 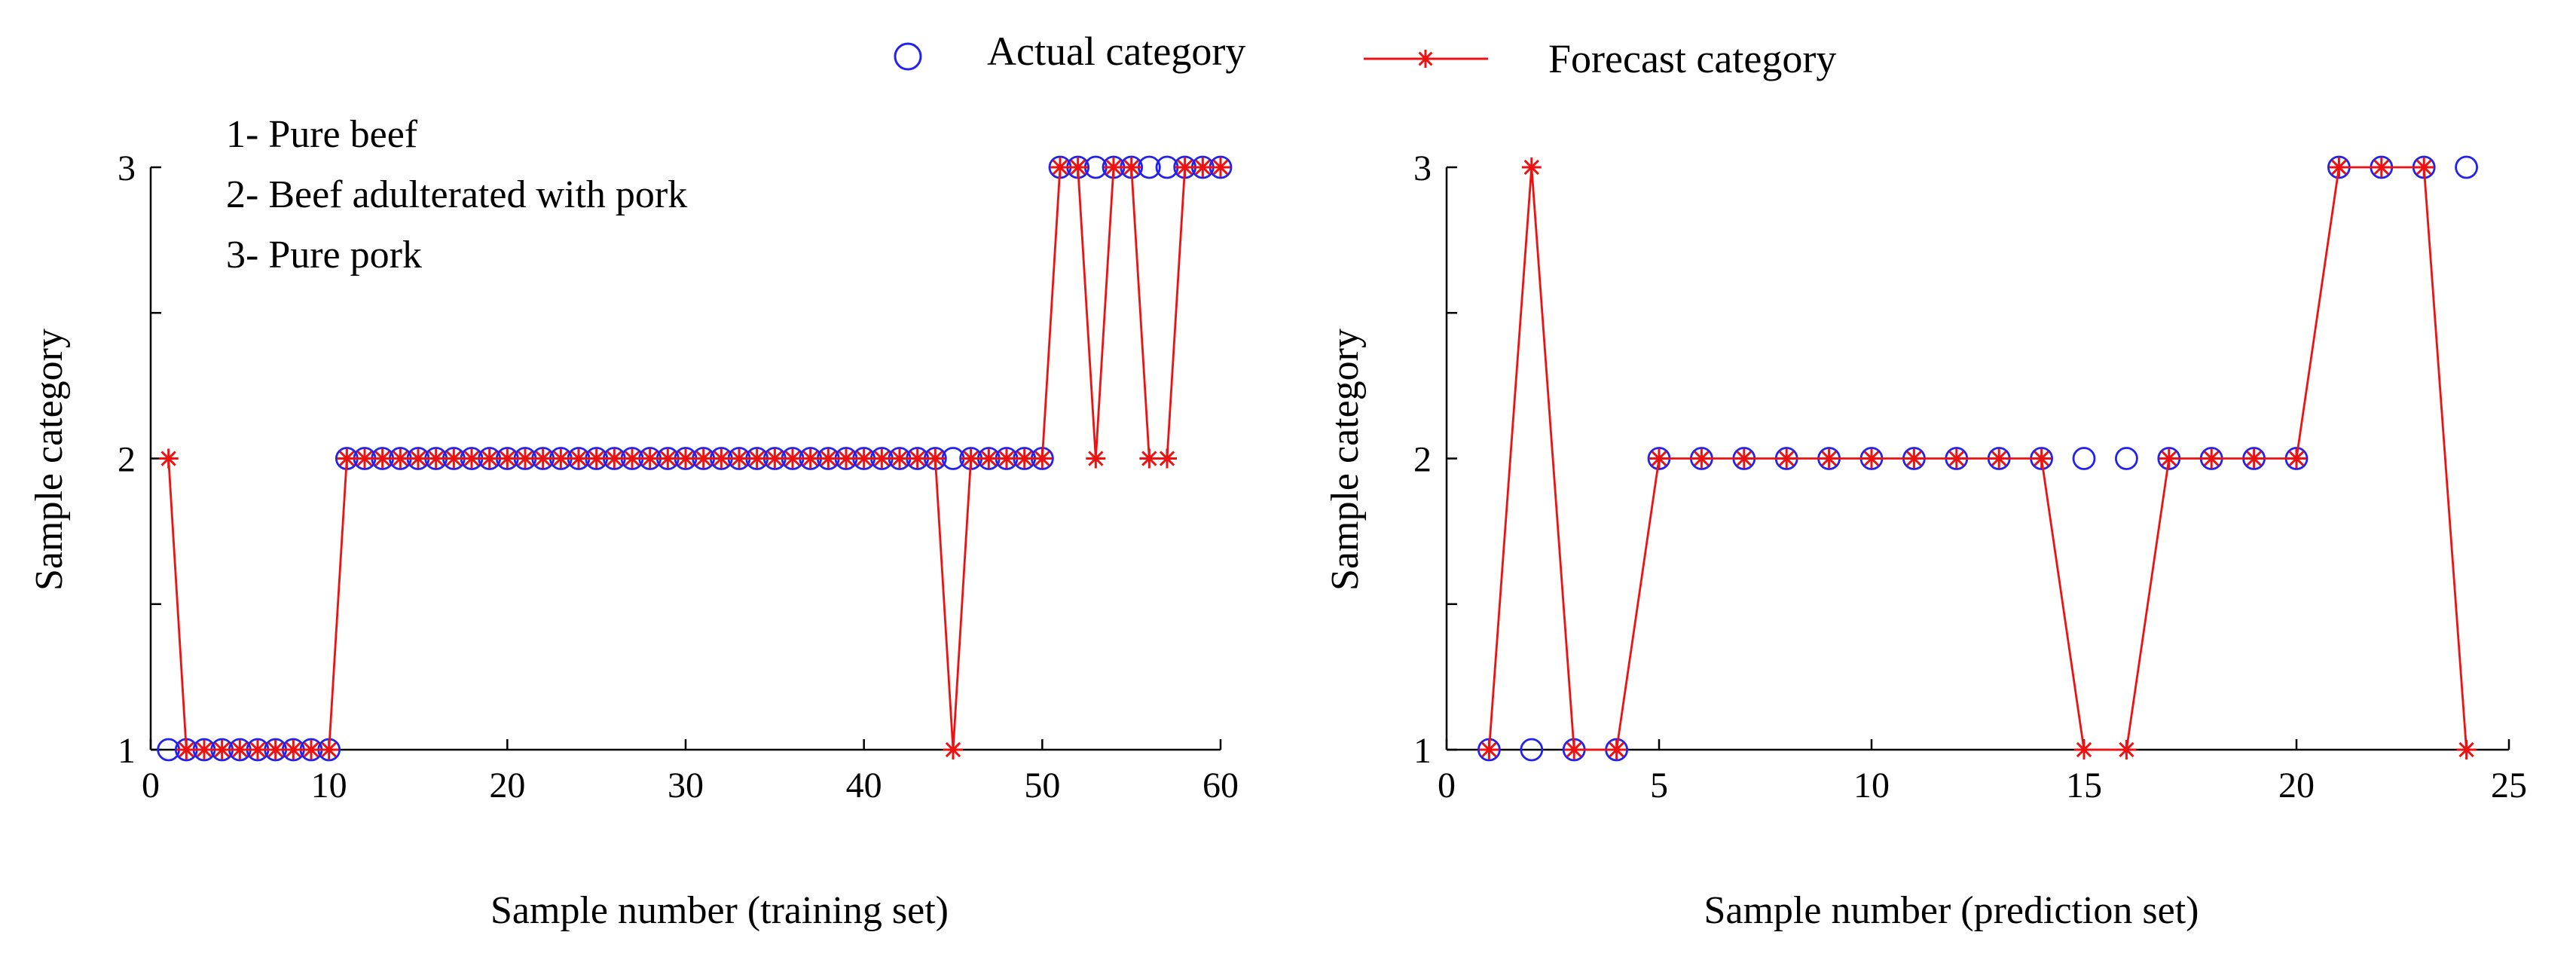 What do you see at coordinates (1042, 785) in the screenshot?
I see `x-tick-label: 50` at bounding box center [1042, 785].